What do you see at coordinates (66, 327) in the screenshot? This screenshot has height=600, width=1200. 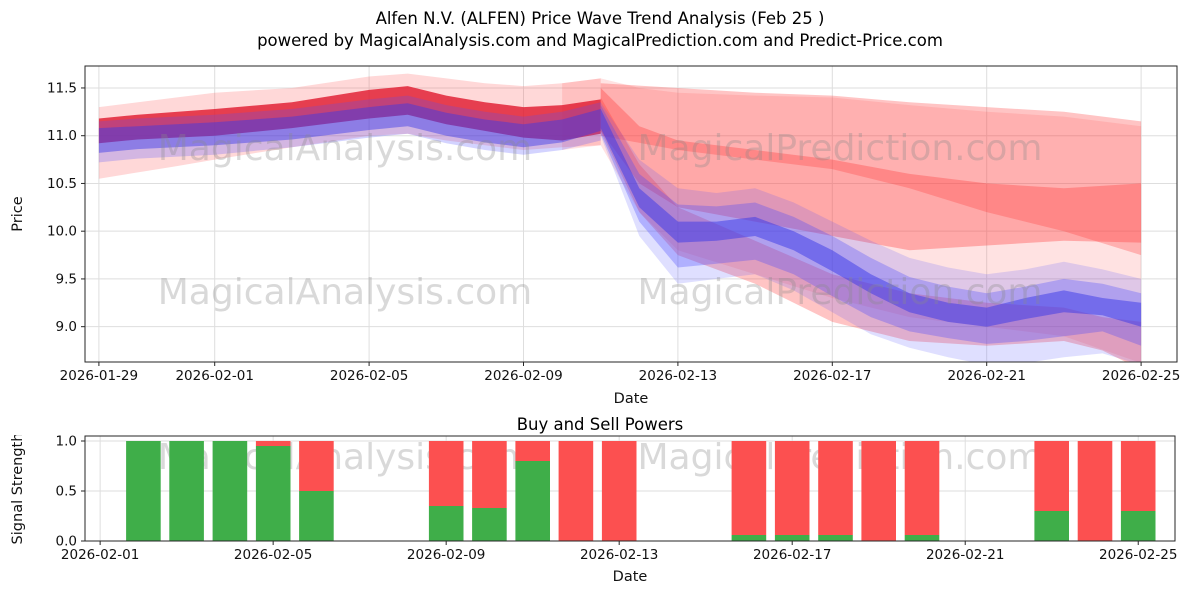 I see `y-tick-label: 9.0` at bounding box center [66, 327].